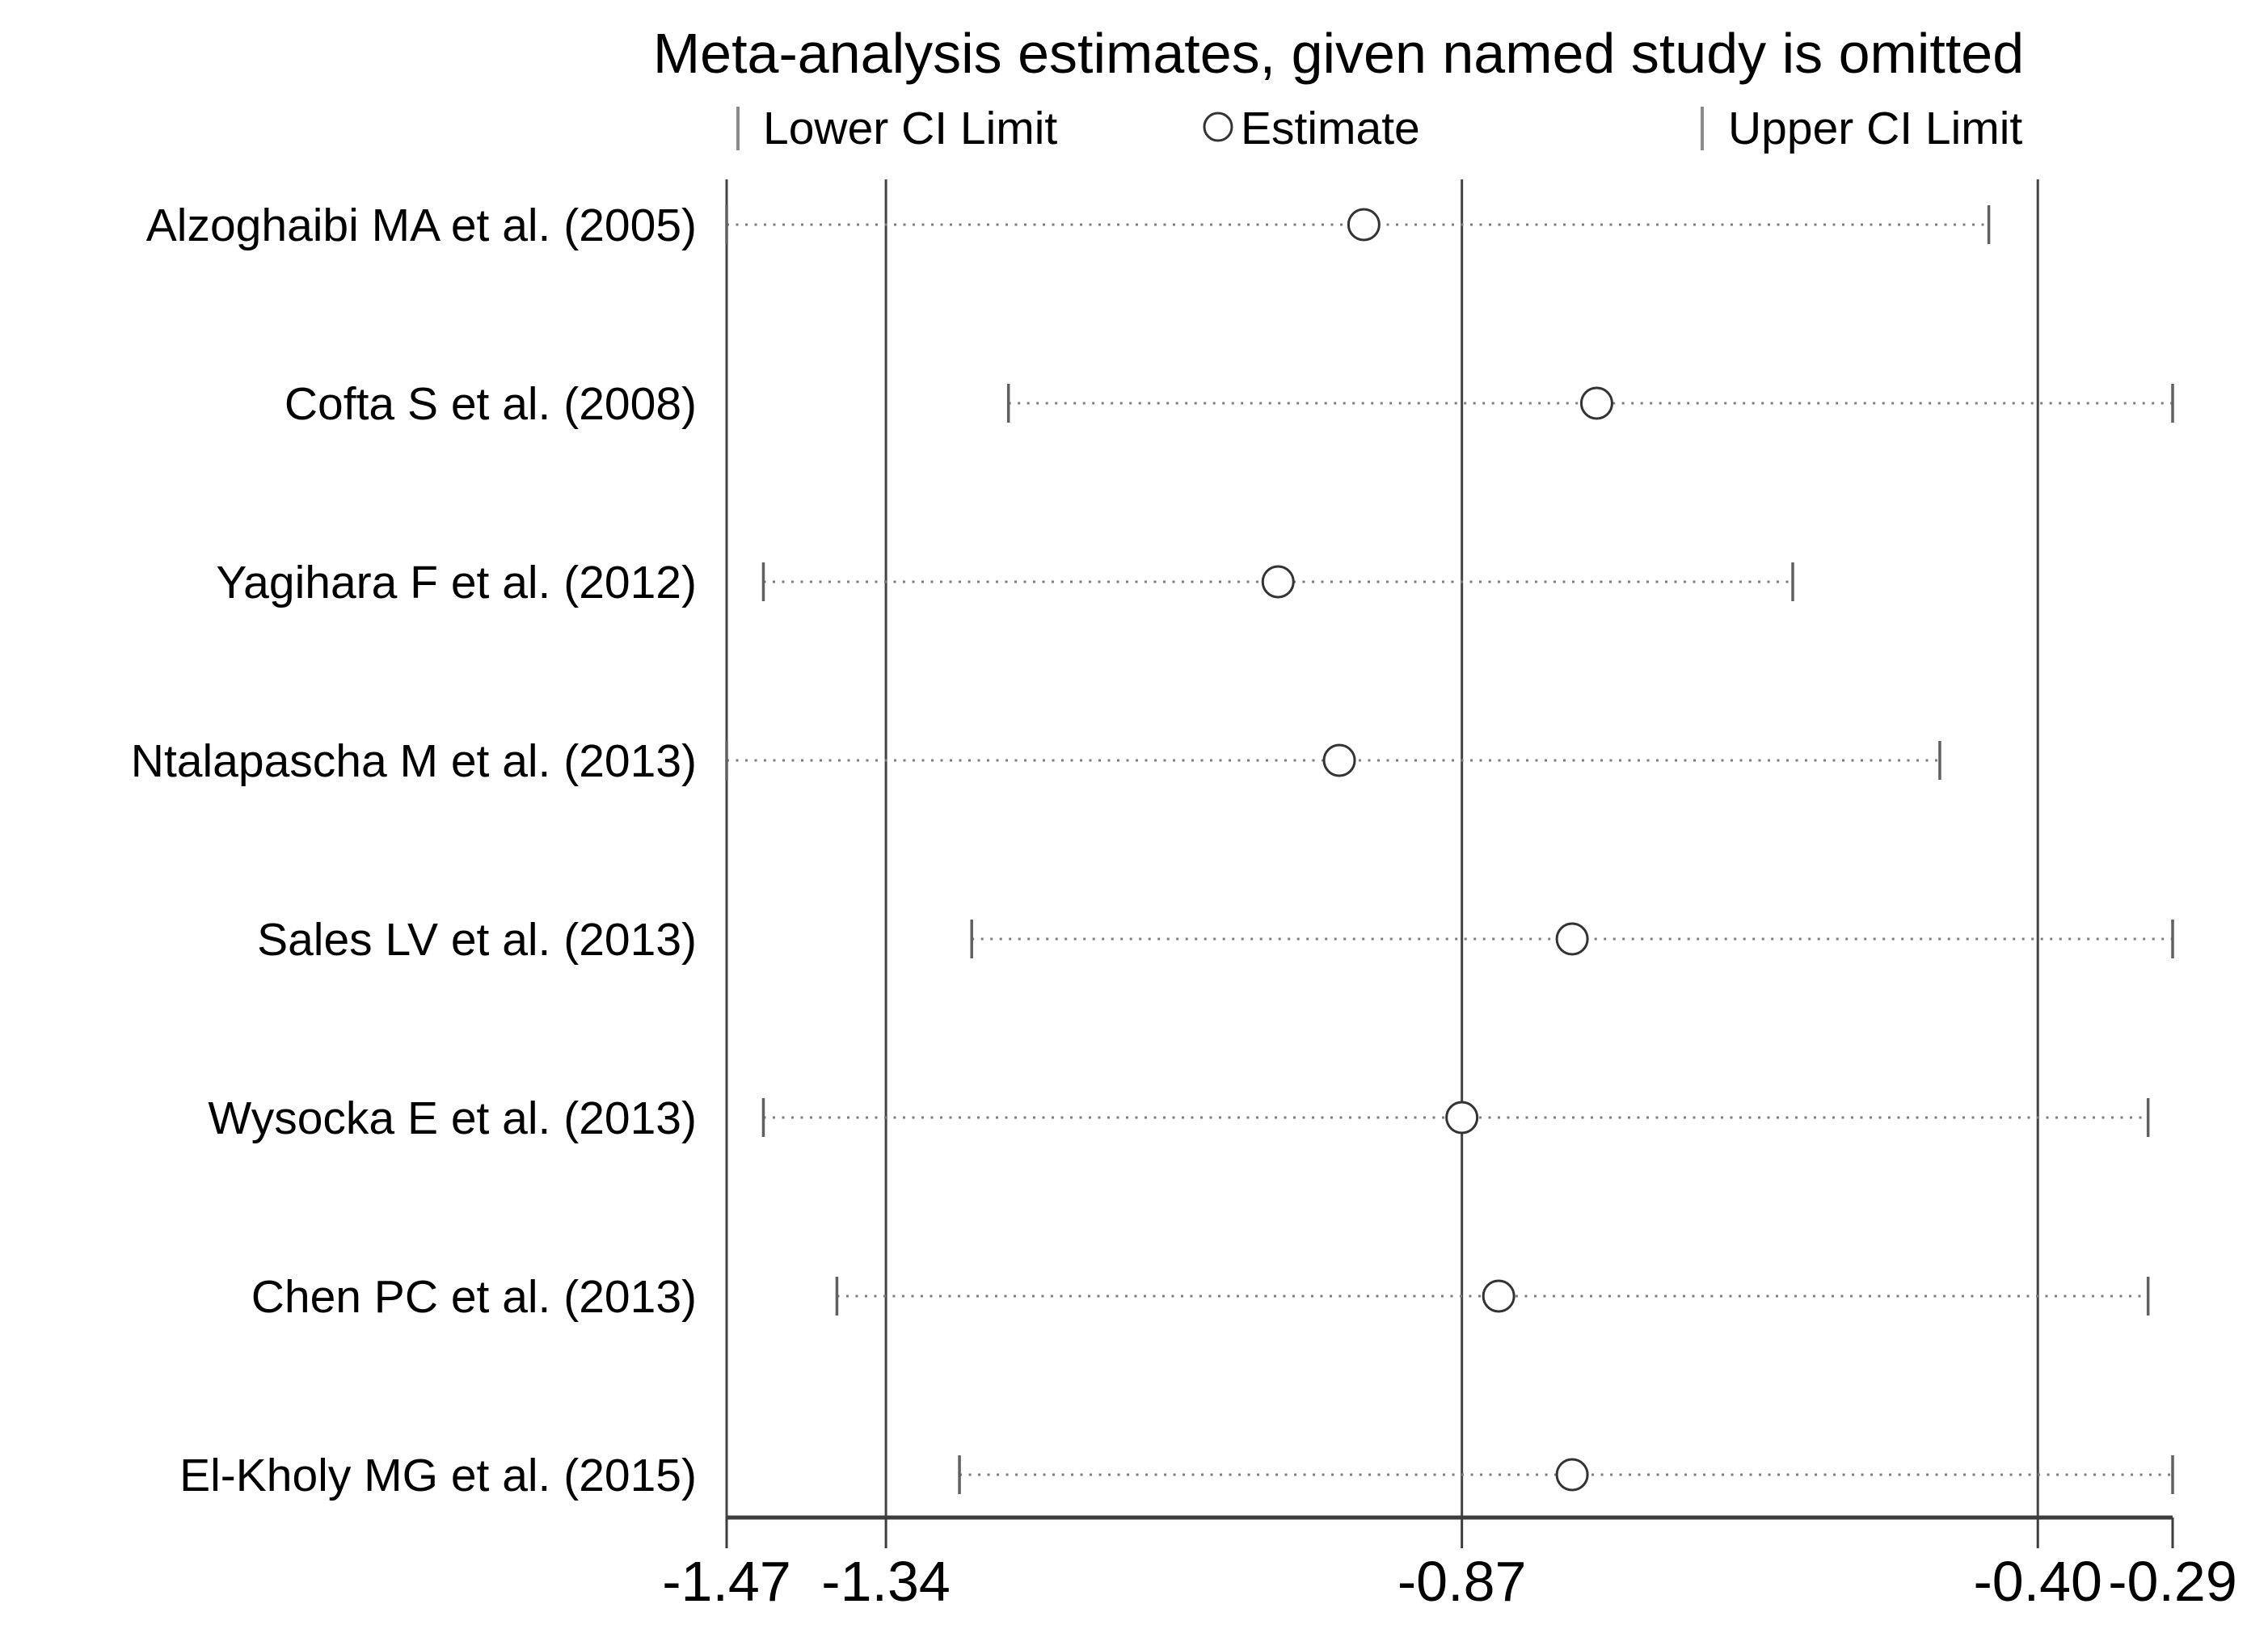 The height and width of the screenshot is (1625, 2268). Describe the element at coordinates (477, 940) in the screenshot. I see `study-label: Sales LV et al. (2013)` at that location.